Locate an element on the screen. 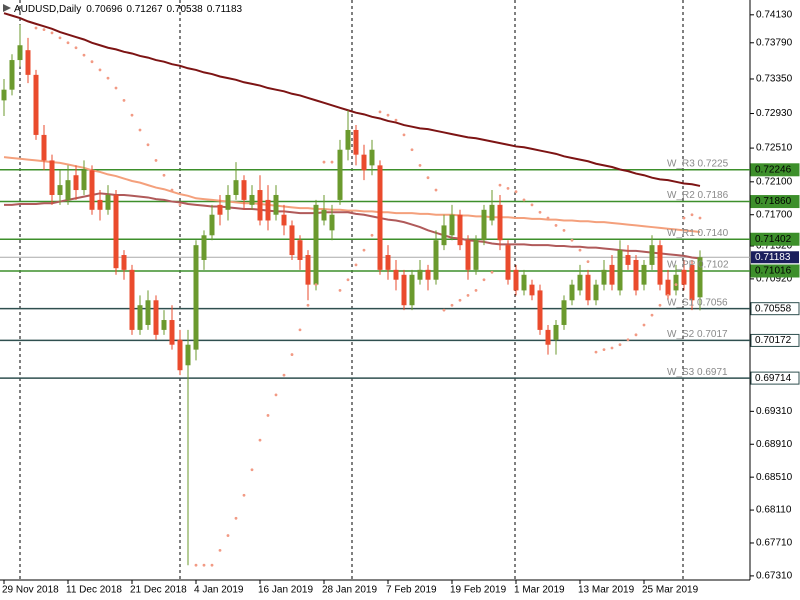  header-high: 0.71267 is located at coordinates (144, 9).